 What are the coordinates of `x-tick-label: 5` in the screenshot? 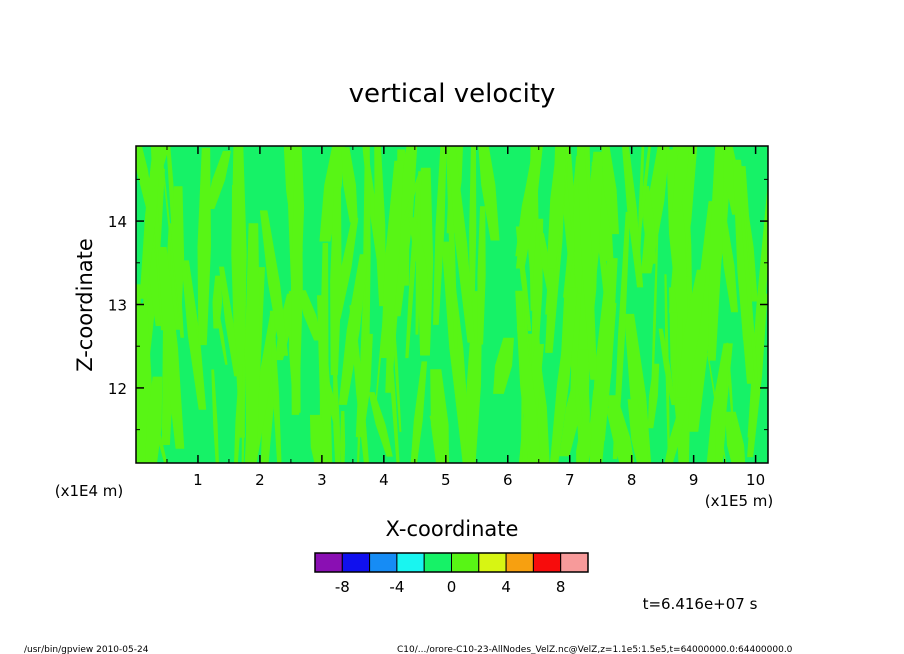 It's located at (446, 480).